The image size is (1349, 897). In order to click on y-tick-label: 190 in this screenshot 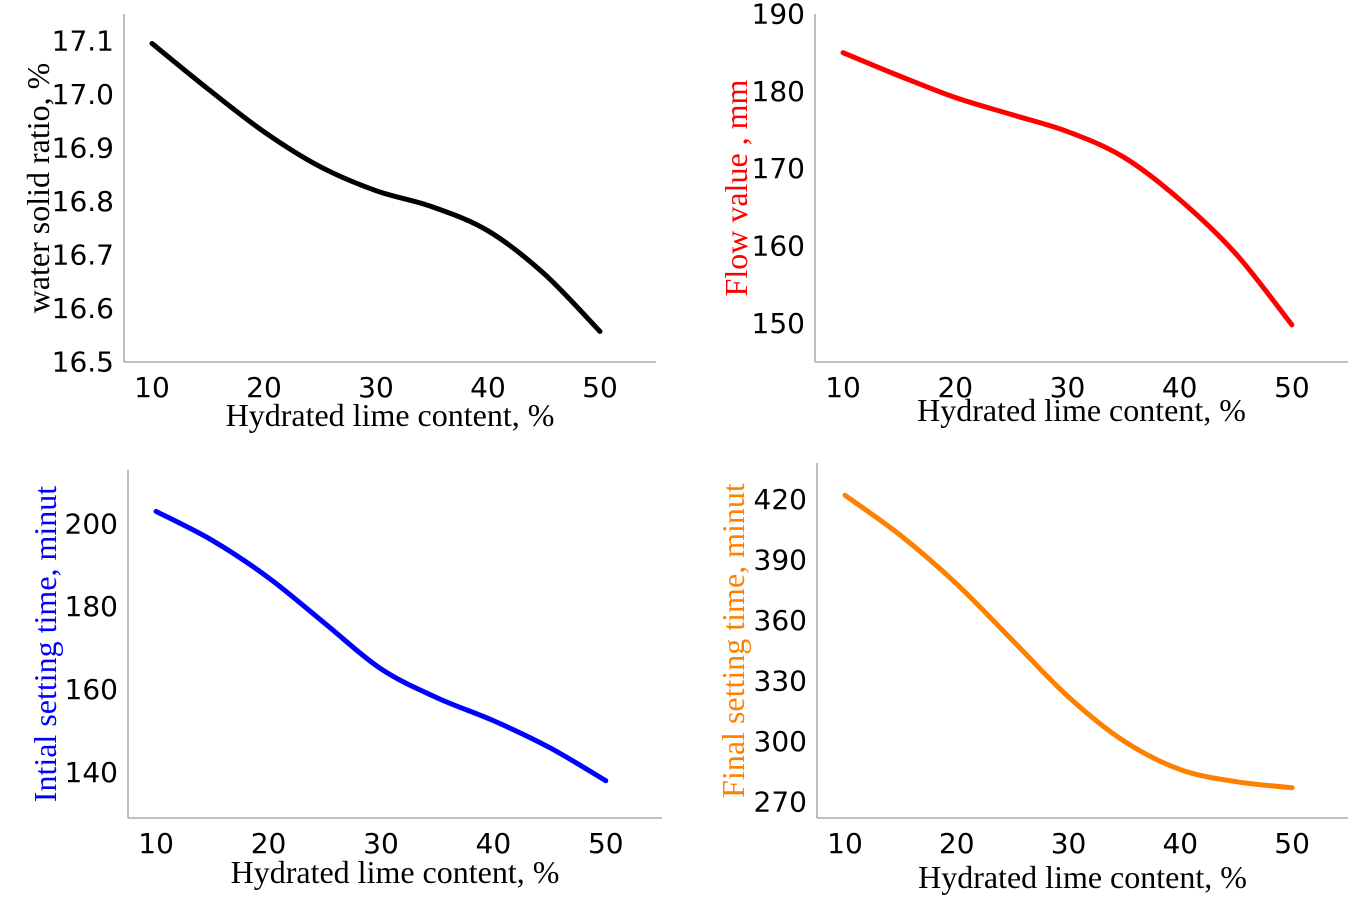, I will do `click(778, 15)`.